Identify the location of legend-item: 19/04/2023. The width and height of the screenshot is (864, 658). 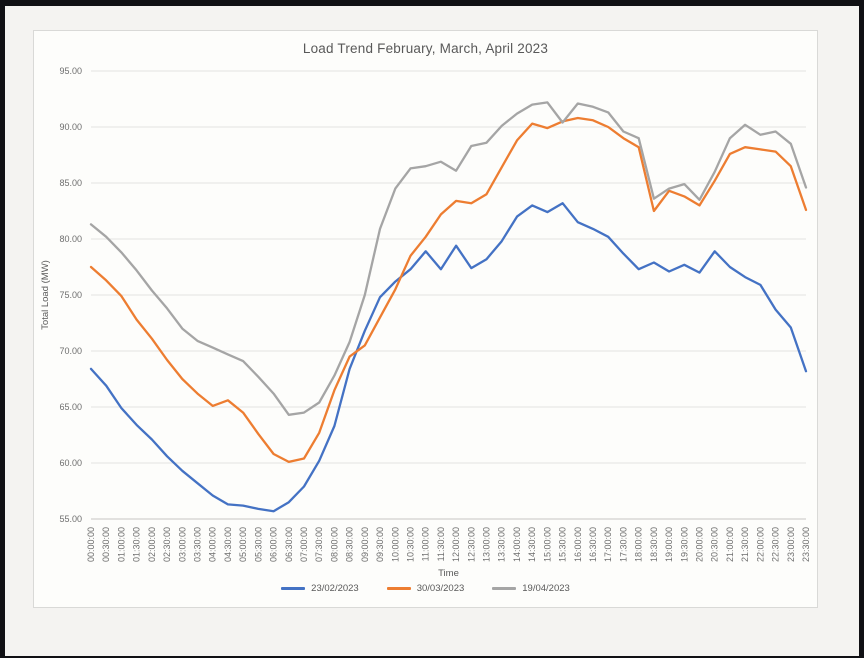
(531, 588).